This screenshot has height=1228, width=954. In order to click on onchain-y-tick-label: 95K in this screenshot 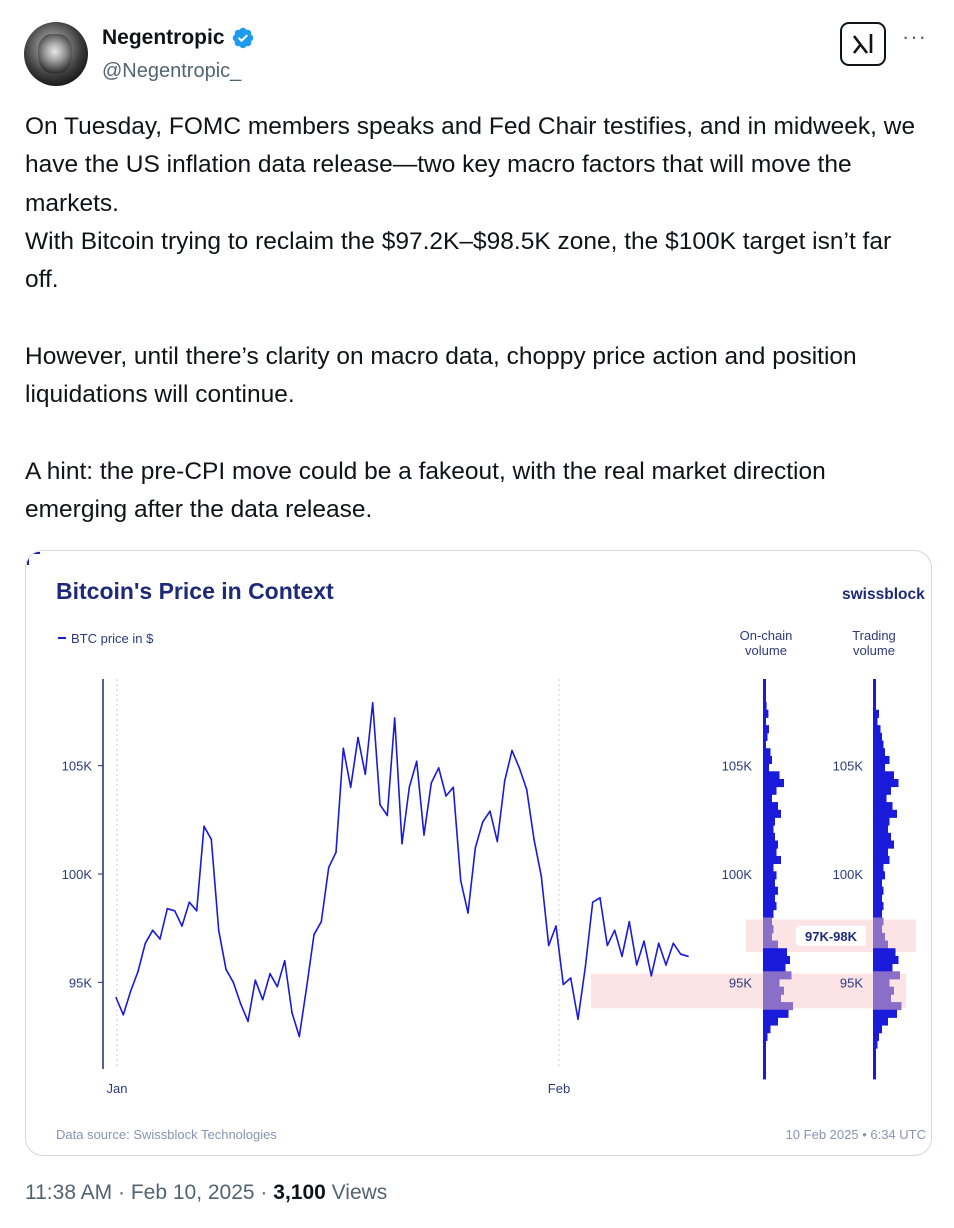, I will do `click(740, 982)`.